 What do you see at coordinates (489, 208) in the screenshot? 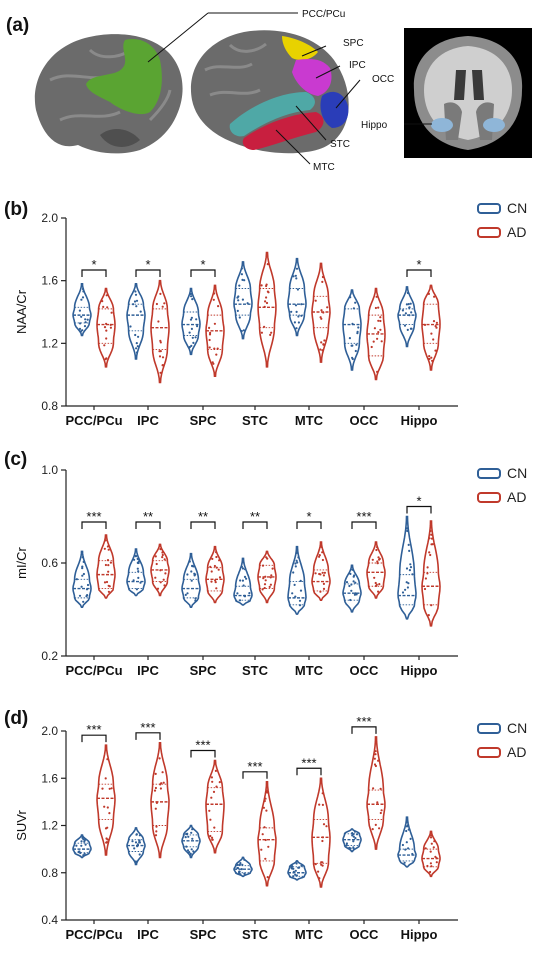
I see `legend-swatch-cn` at bounding box center [489, 208].